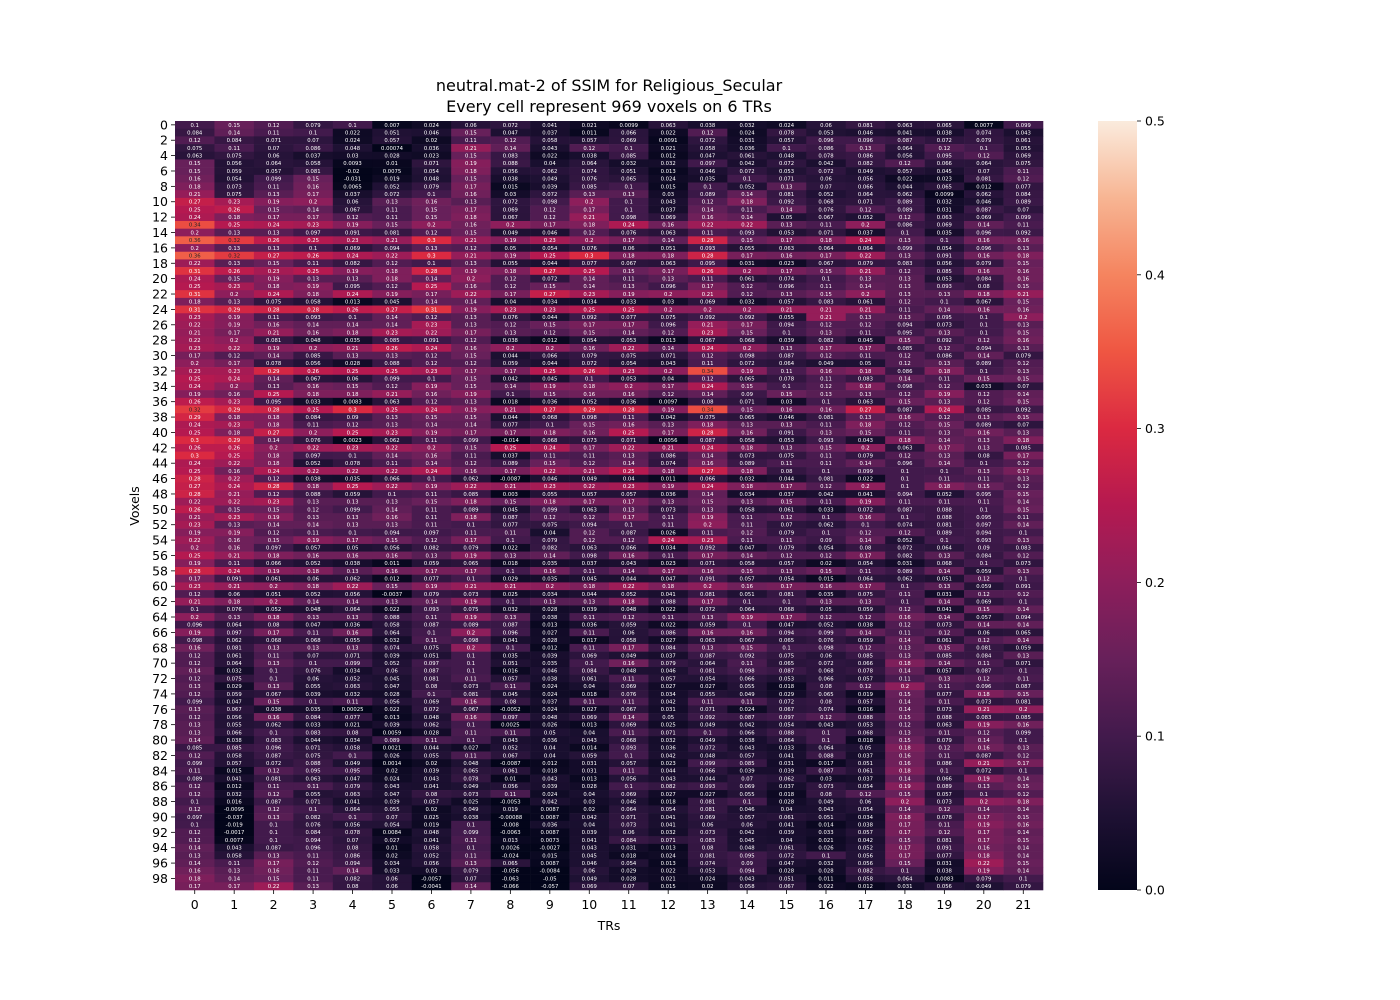 The height and width of the screenshot is (1000, 1400). What do you see at coordinates (313, 310) in the screenshot?
I see `cell-value-label: 0.28` at bounding box center [313, 310].